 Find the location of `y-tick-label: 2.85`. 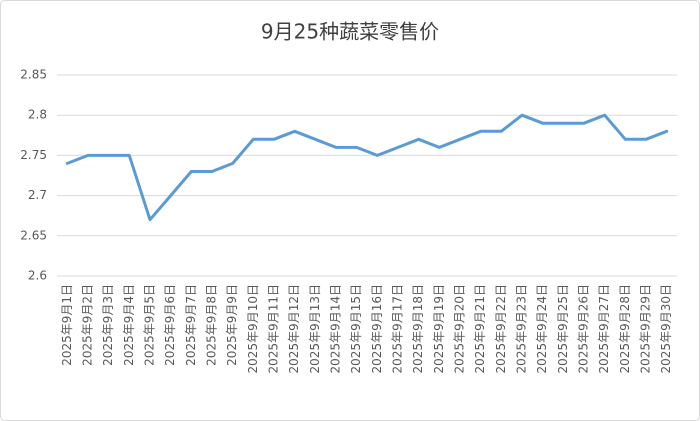

y-tick-label: 2.85 is located at coordinates (33, 75).